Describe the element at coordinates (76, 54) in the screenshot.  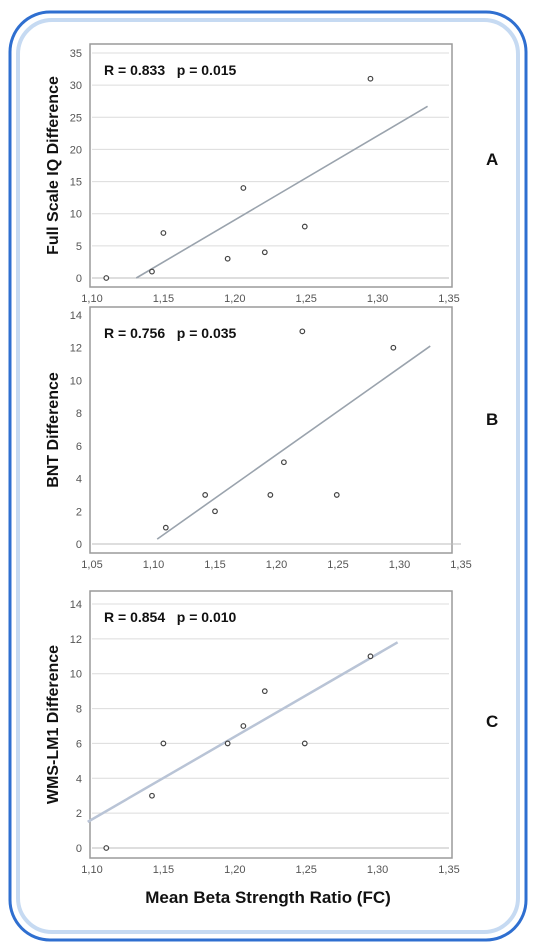
I see `y-tick-label: 35` at that location.